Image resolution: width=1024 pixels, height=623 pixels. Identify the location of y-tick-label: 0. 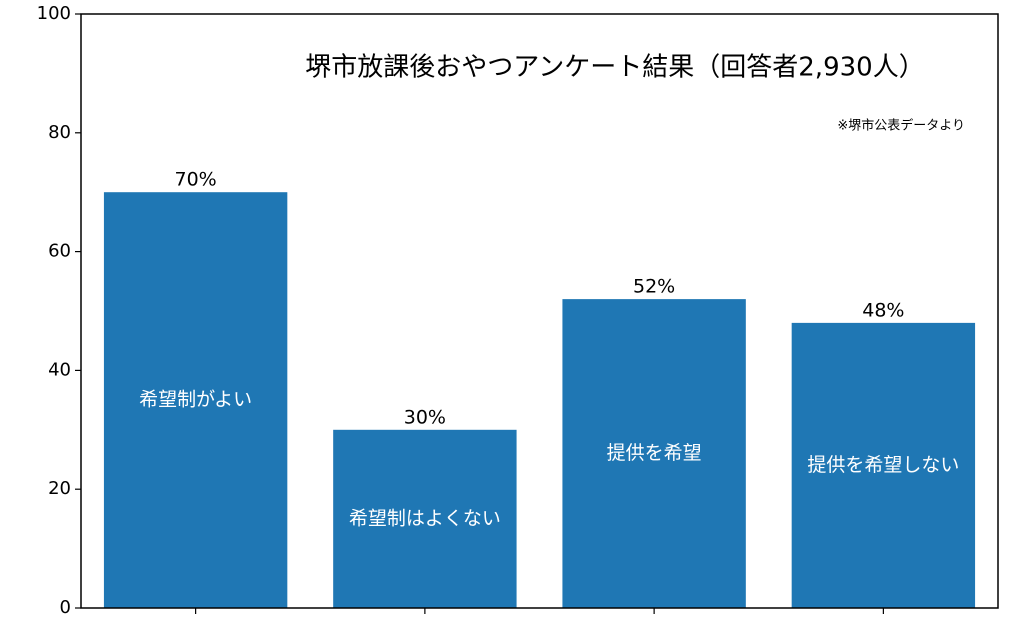
(65, 607).